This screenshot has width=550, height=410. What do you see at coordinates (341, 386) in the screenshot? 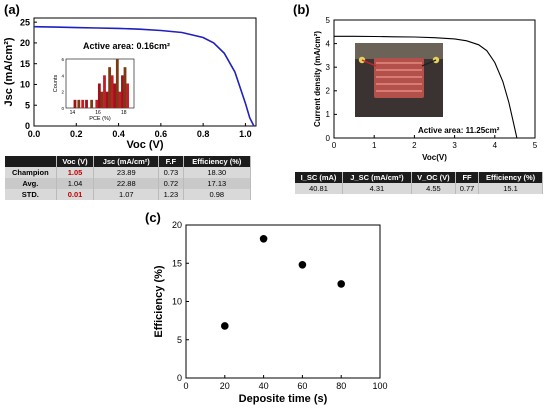
I see `x-tick-label: 80` at bounding box center [341, 386].